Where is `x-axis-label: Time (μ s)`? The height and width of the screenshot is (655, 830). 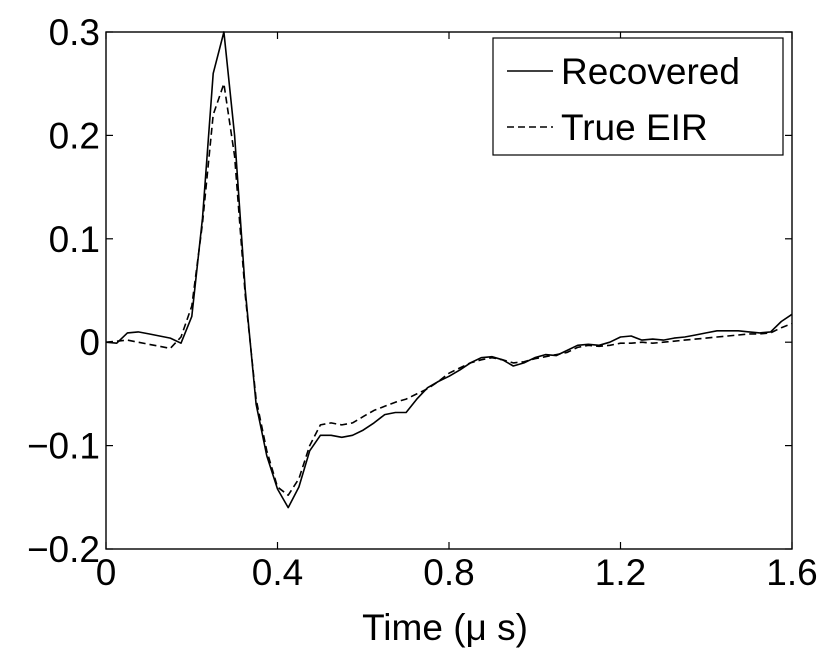
x-axis-label: Time (μ s) is located at coordinates (445, 627).